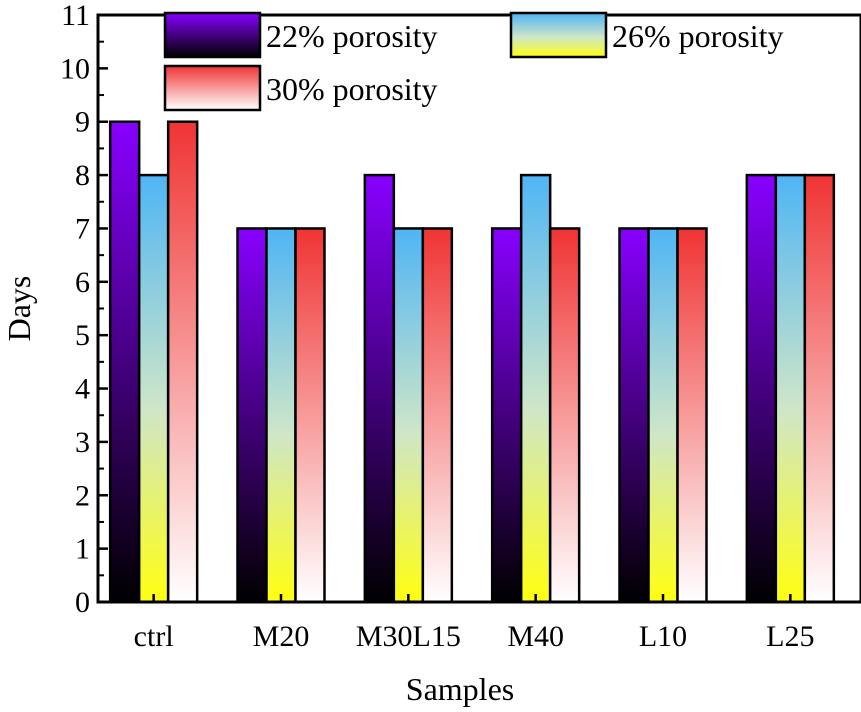 This screenshot has height=712, width=861. What do you see at coordinates (82, 335) in the screenshot?
I see `y-tick-label: 5` at bounding box center [82, 335].